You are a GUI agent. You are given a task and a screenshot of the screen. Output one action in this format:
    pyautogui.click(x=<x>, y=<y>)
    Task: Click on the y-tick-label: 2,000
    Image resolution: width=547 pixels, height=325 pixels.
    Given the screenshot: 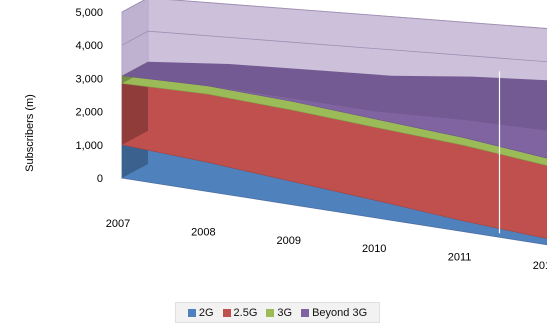 What is the action you would take?
    pyautogui.click(x=89, y=113)
    